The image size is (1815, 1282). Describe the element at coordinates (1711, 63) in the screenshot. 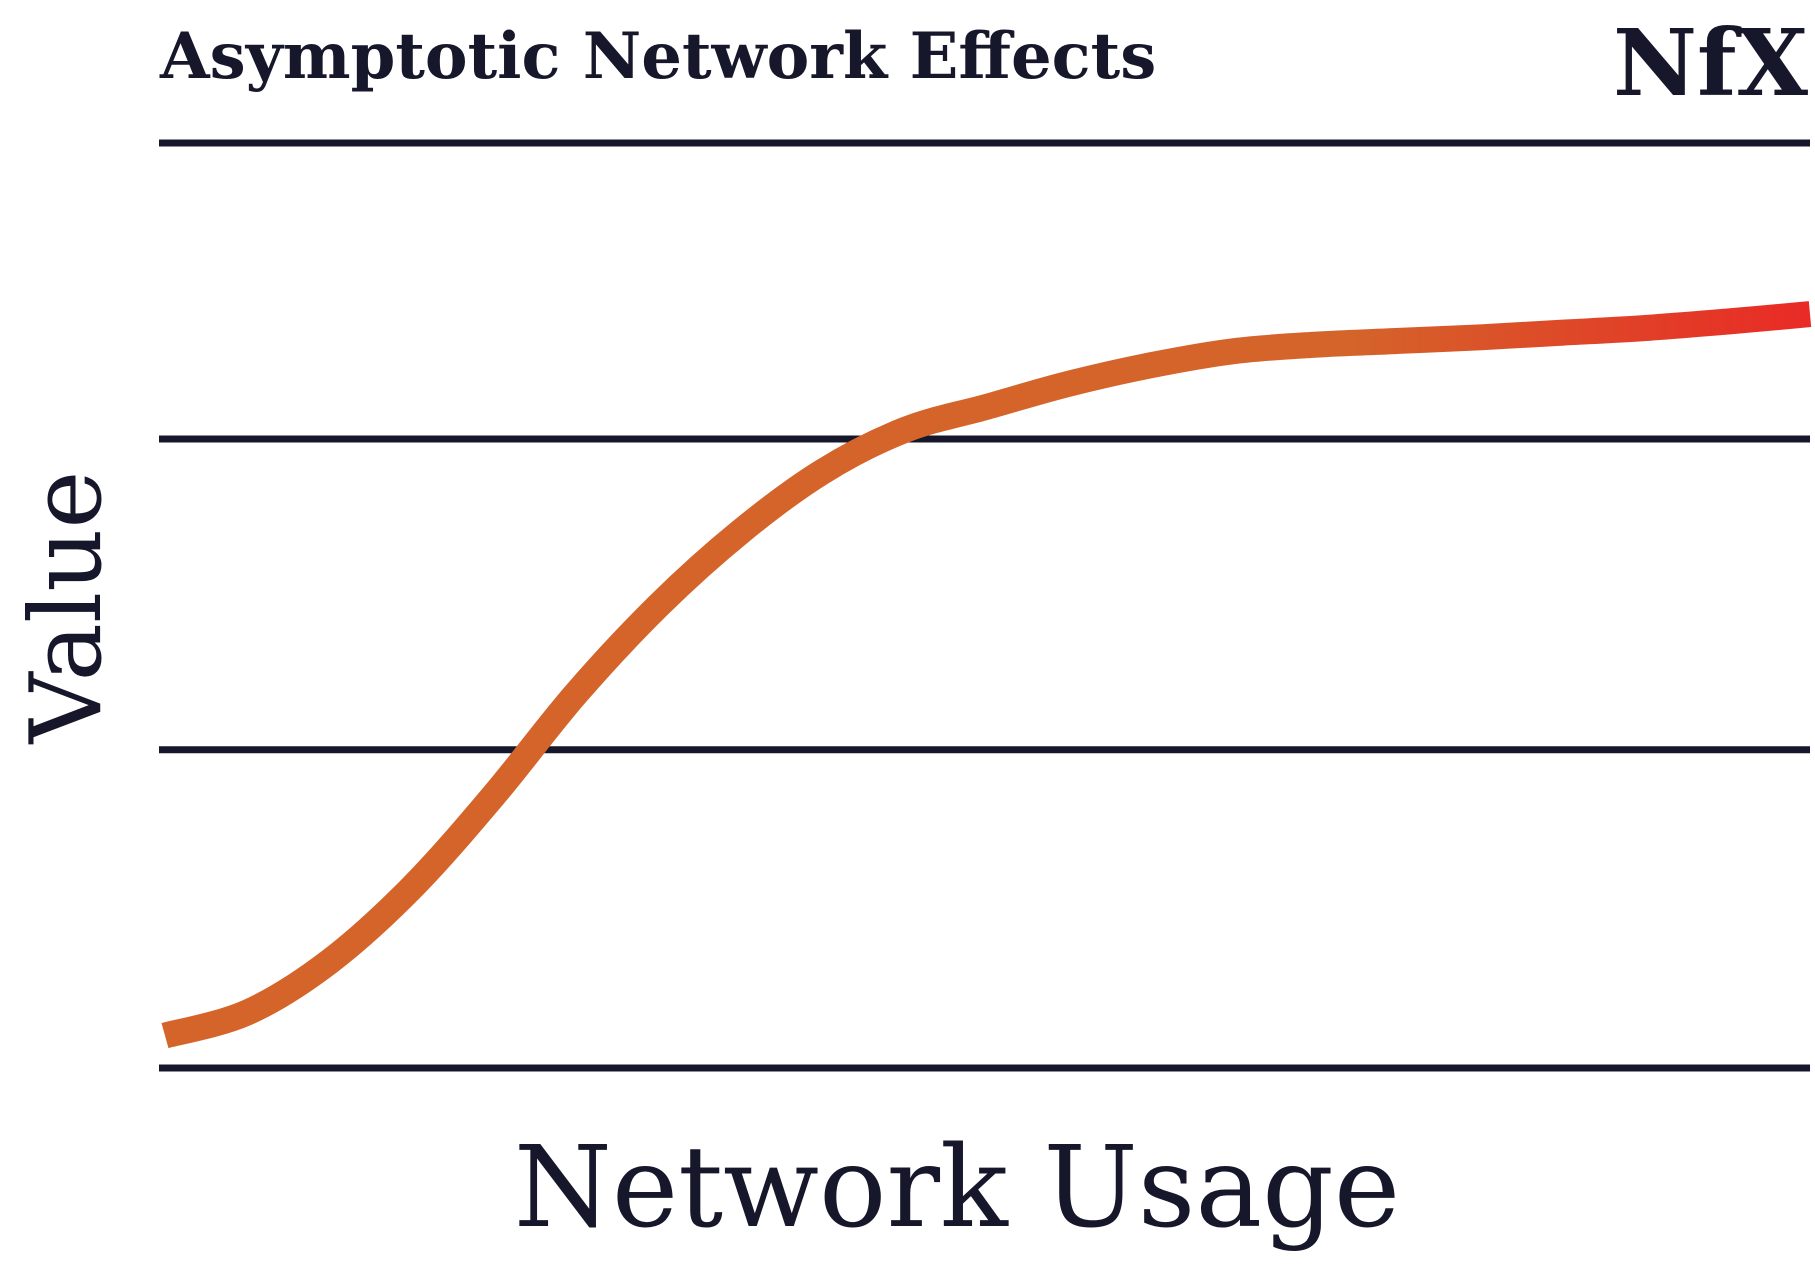

I see `nfx-logo: NfX` at that location.